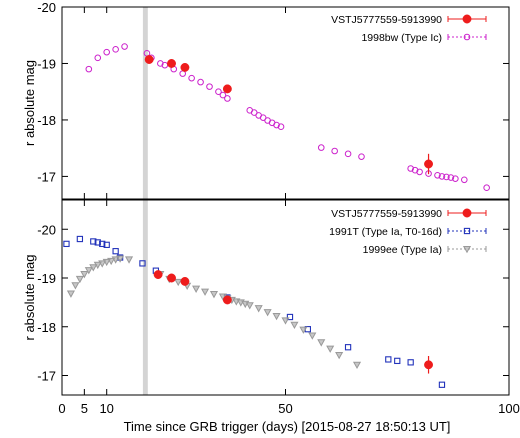 The width and height of the screenshot is (520, 438). I want to click on y-tick-label: -18, so click(46, 327).